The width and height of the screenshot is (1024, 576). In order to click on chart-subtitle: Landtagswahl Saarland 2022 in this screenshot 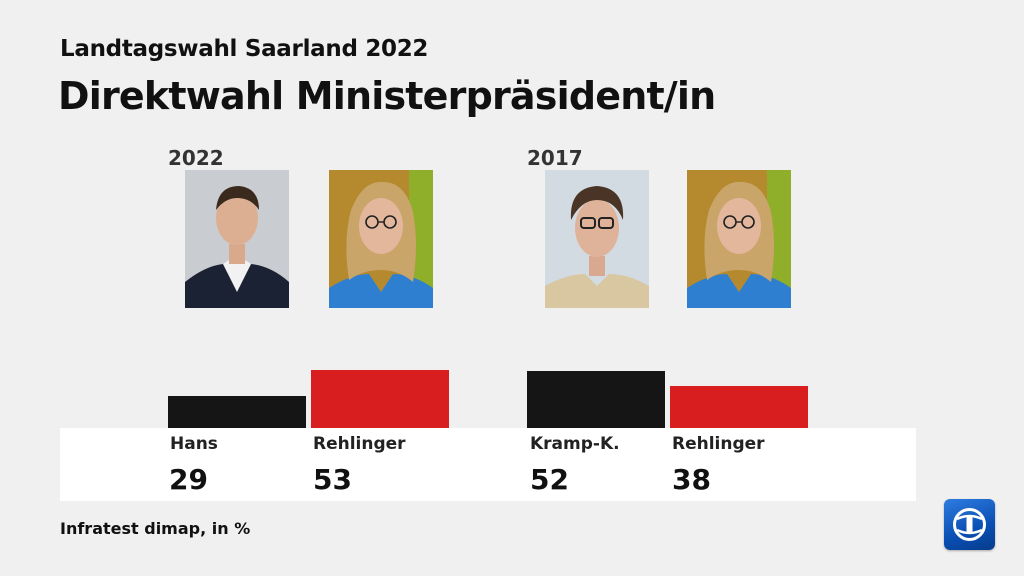, I will do `click(244, 49)`.